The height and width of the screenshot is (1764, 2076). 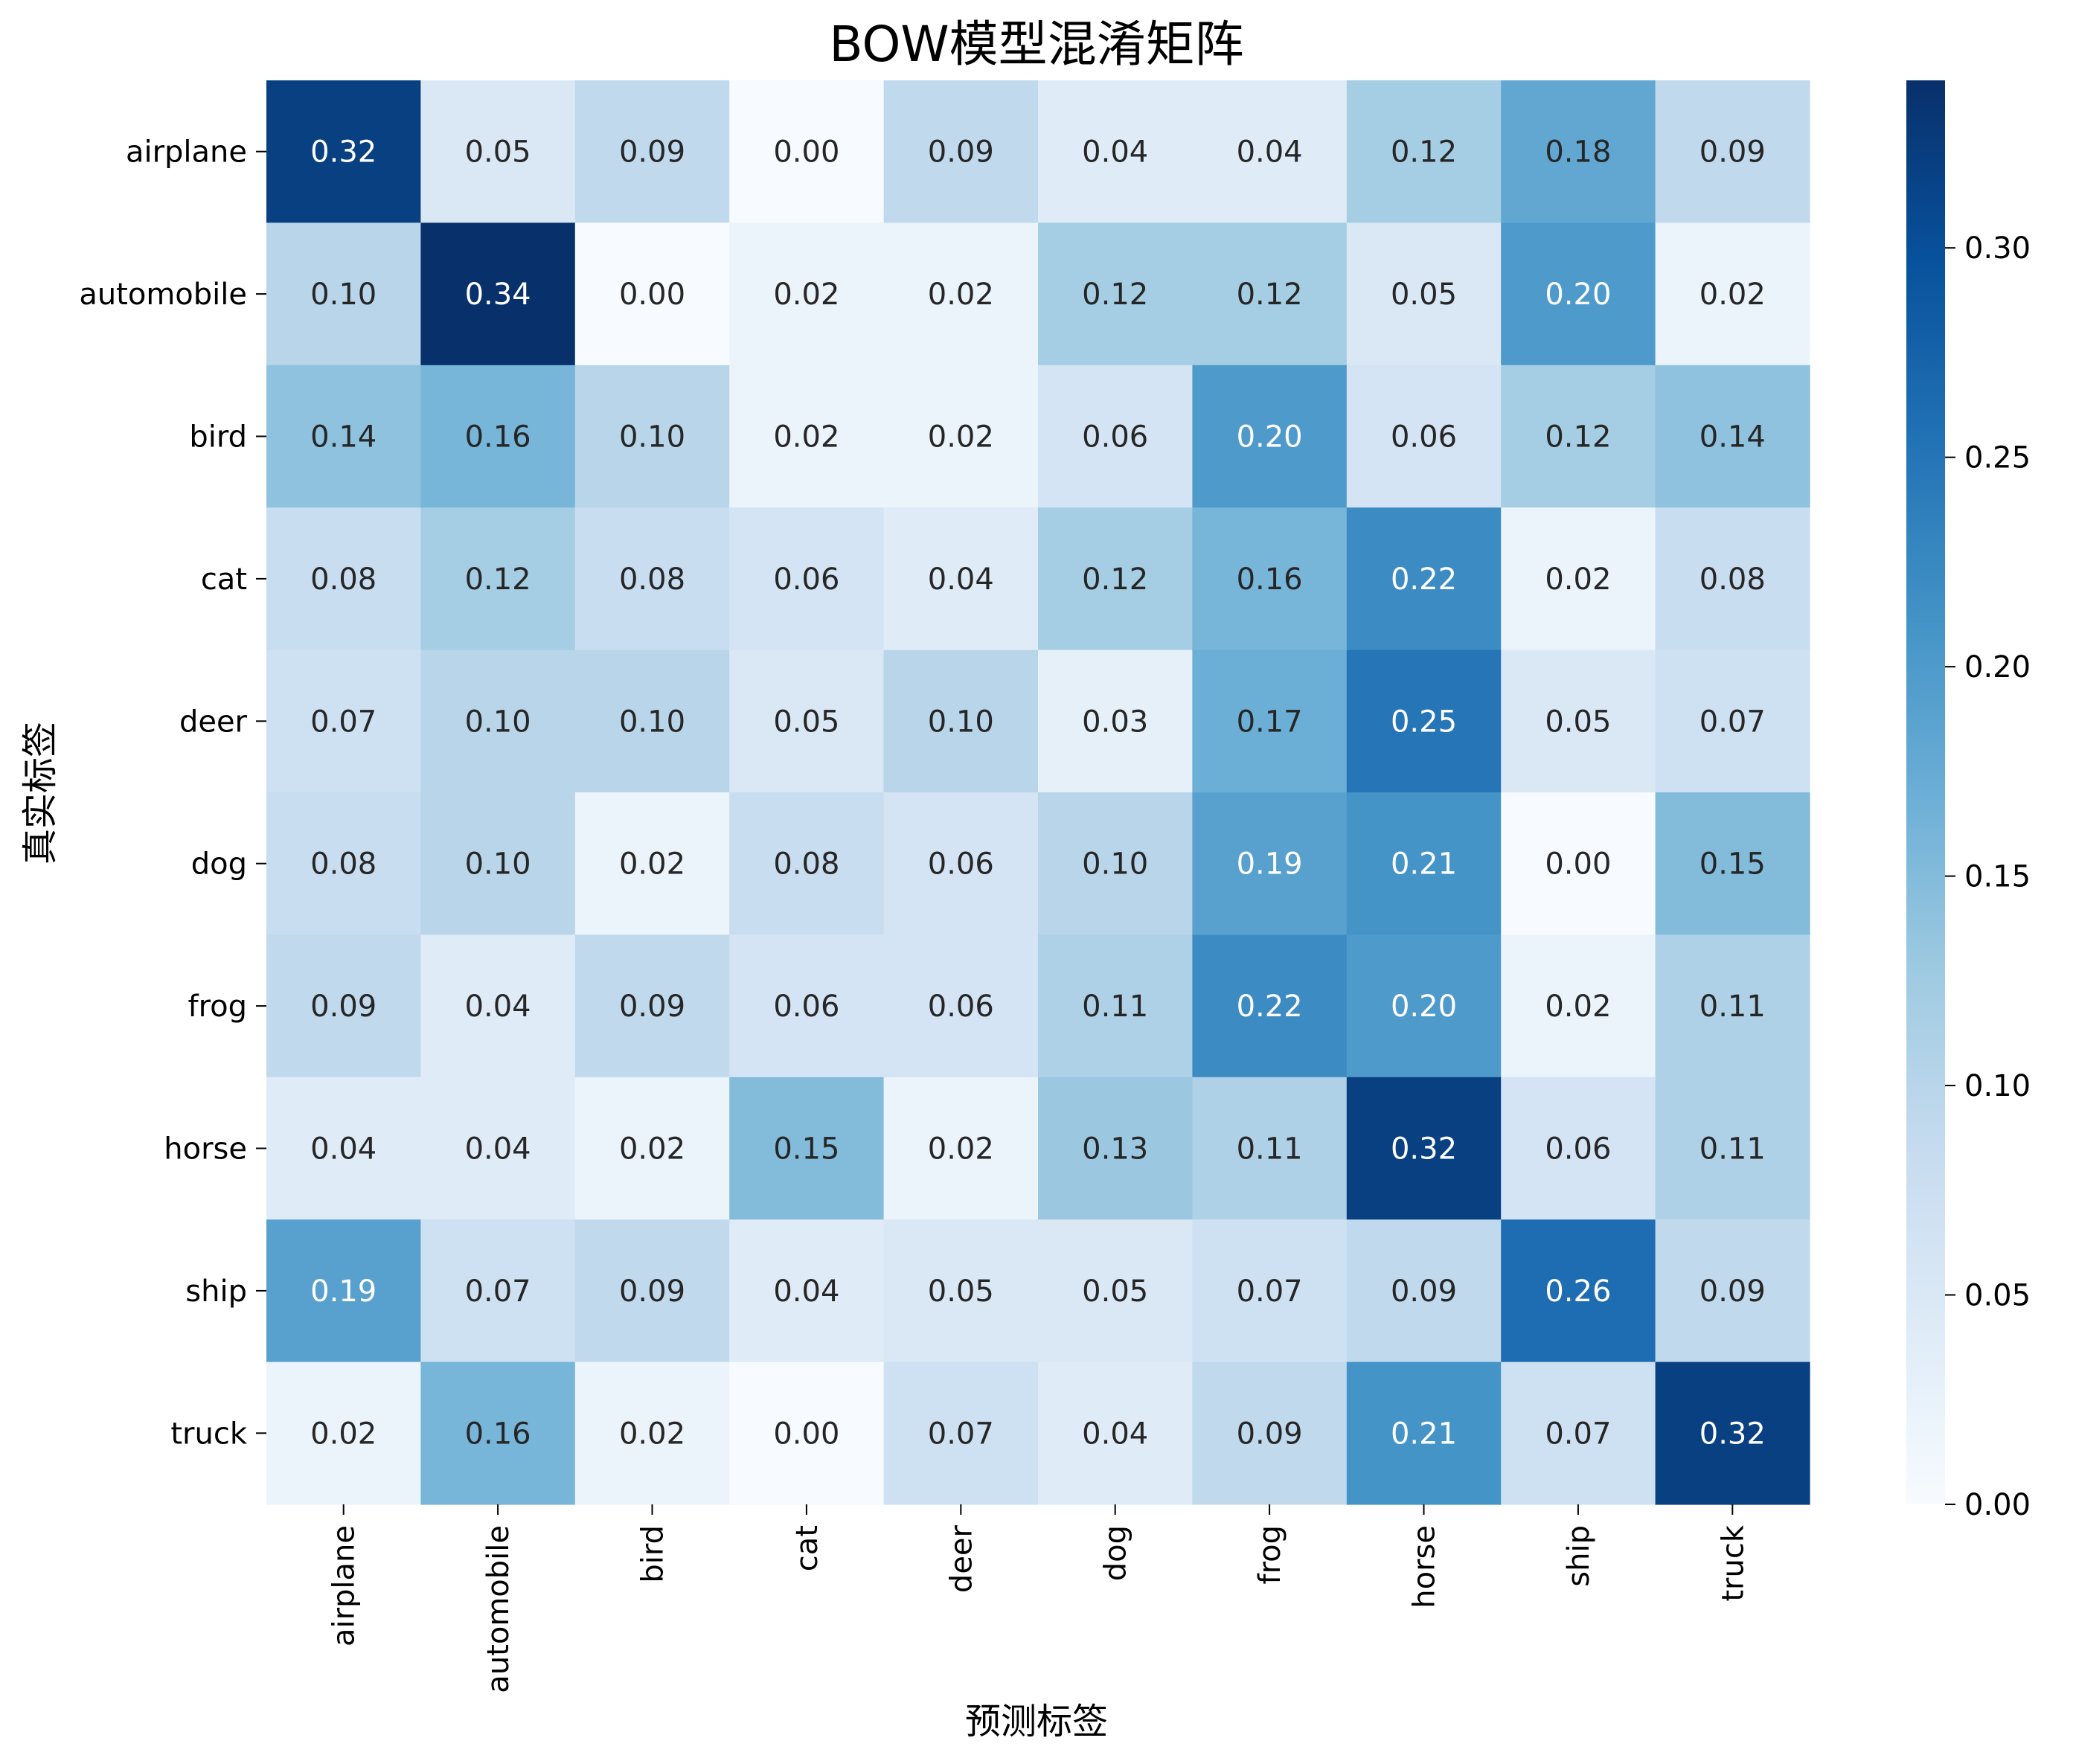 I want to click on y-axis-label: 真实标签, so click(x=40, y=793).